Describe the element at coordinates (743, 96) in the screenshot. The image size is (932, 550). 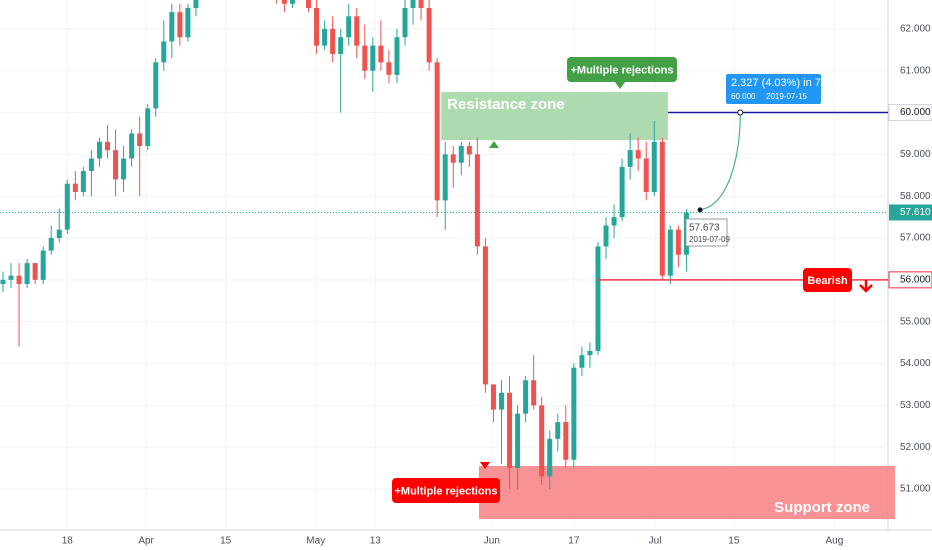
I see `projection-target: 60.000` at that location.